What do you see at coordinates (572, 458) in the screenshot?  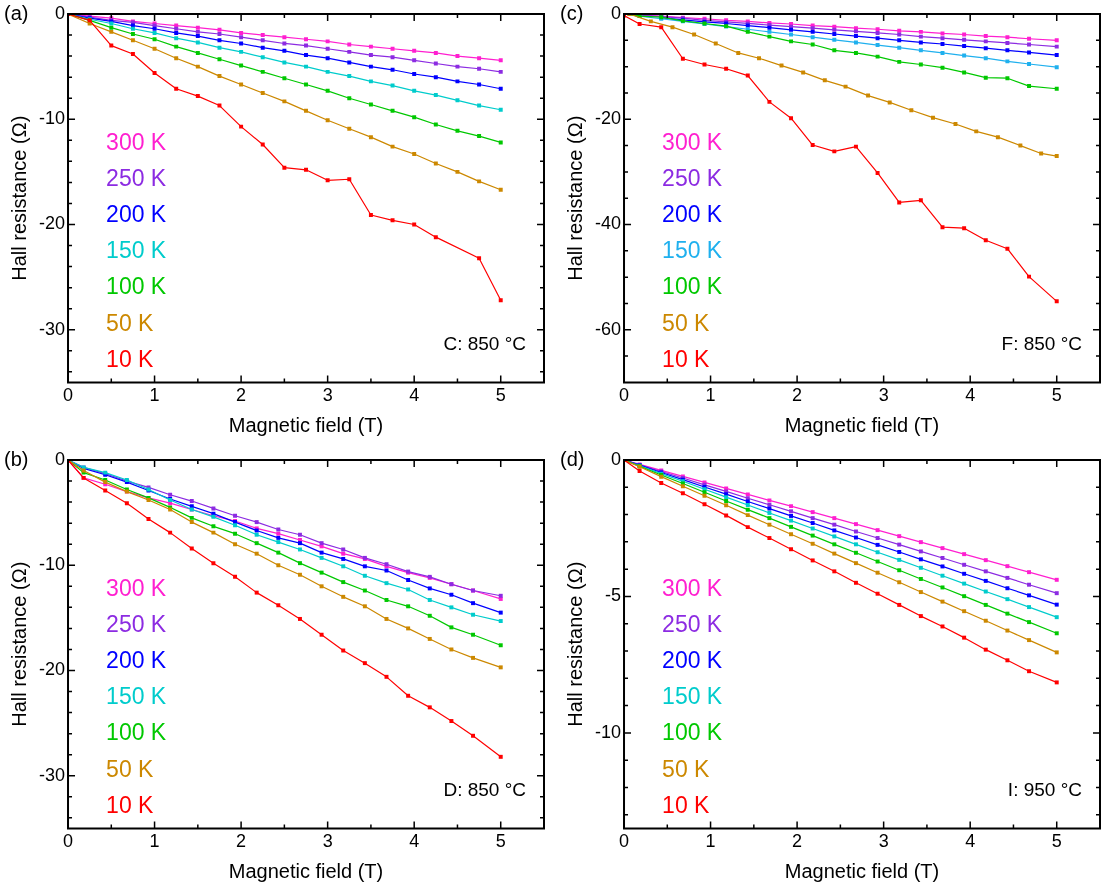 I see `chart-title: (d)` at bounding box center [572, 458].